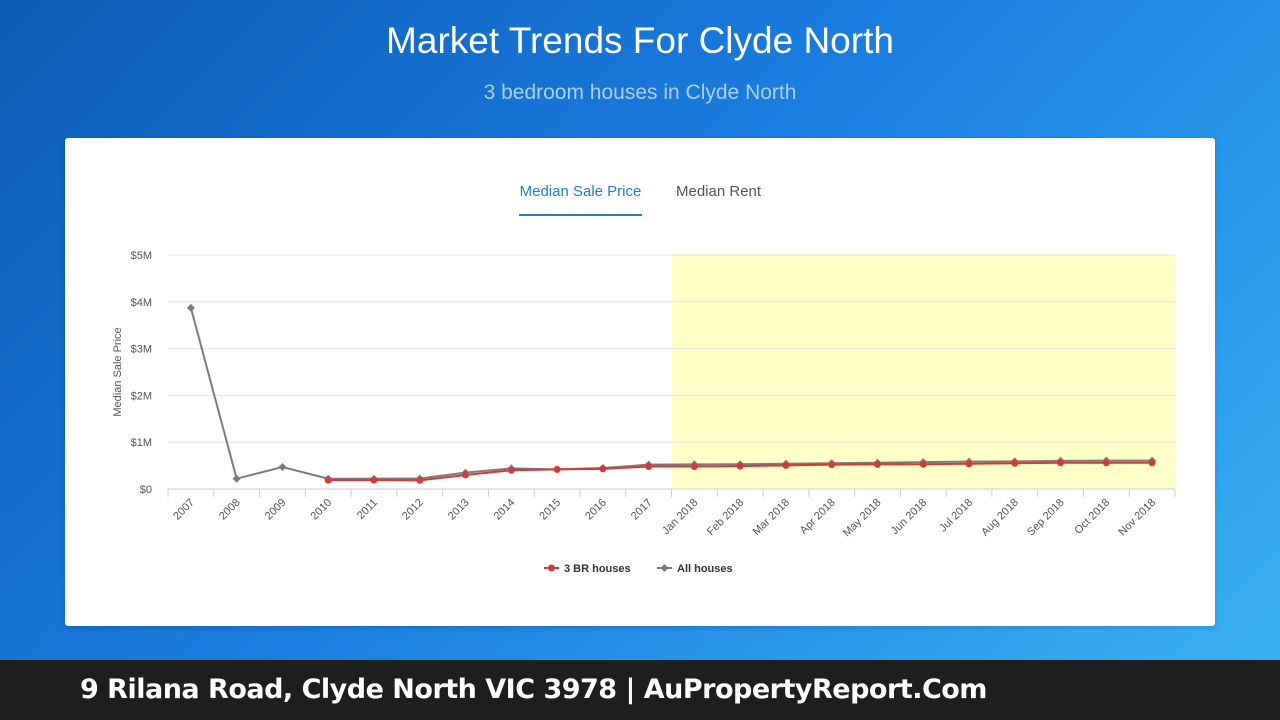 The image size is (1280, 720). Describe the element at coordinates (640, 40) in the screenshot. I see `page-title: Market Trends For Clyde North` at that location.